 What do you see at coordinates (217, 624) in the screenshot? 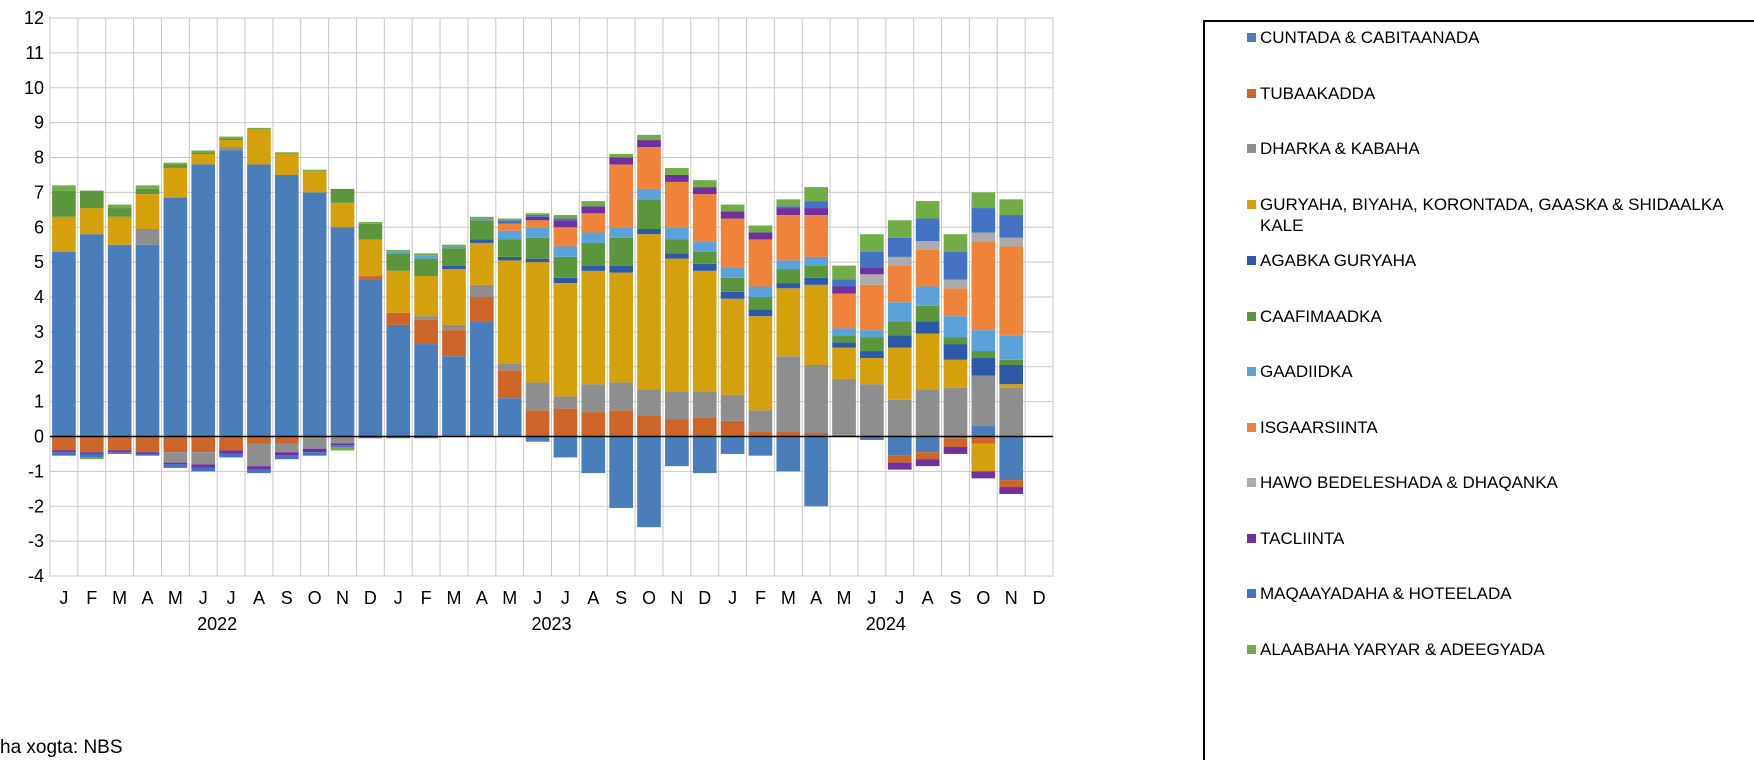
I see `year-label: 2022` at bounding box center [217, 624].